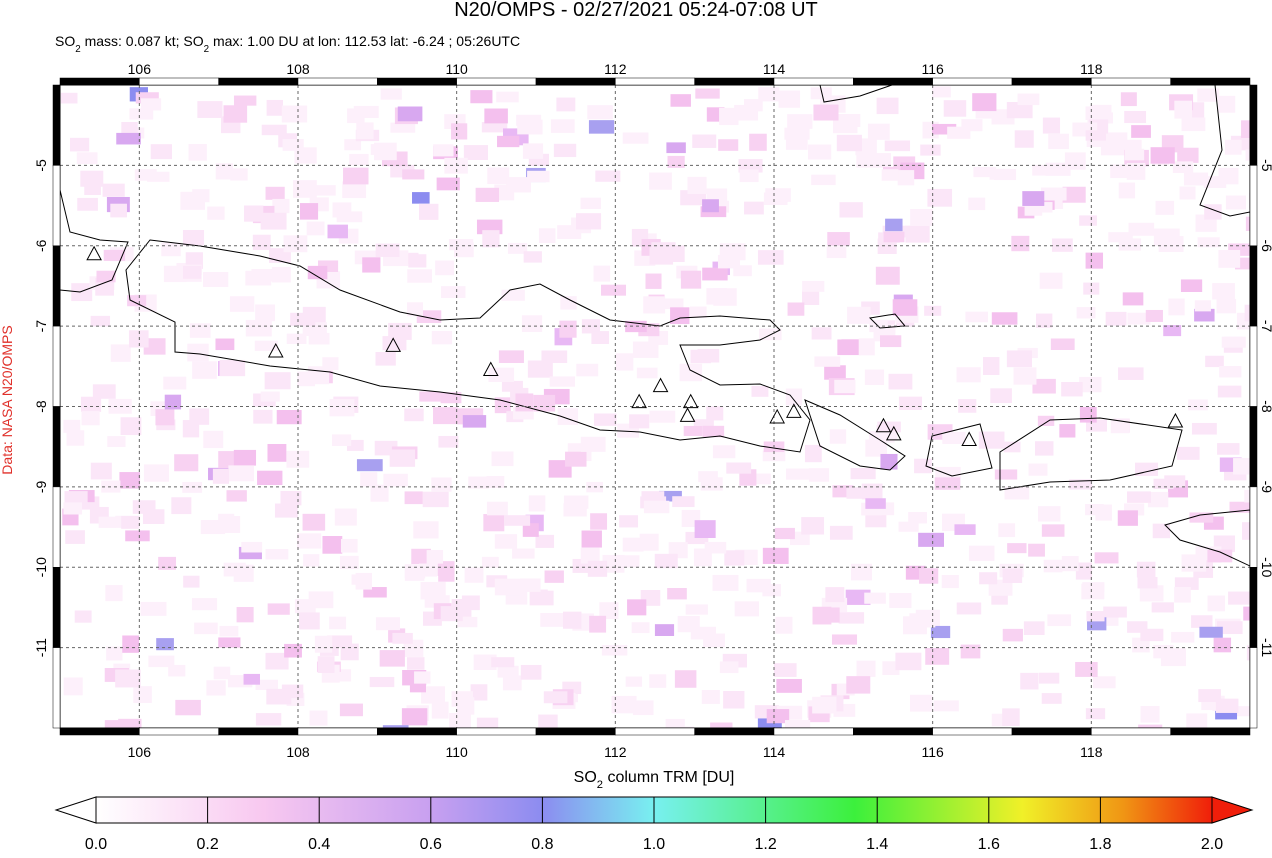 The width and height of the screenshot is (1272, 858). I want to click on colorbar-tick-label: 0.2, so click(207, 844).